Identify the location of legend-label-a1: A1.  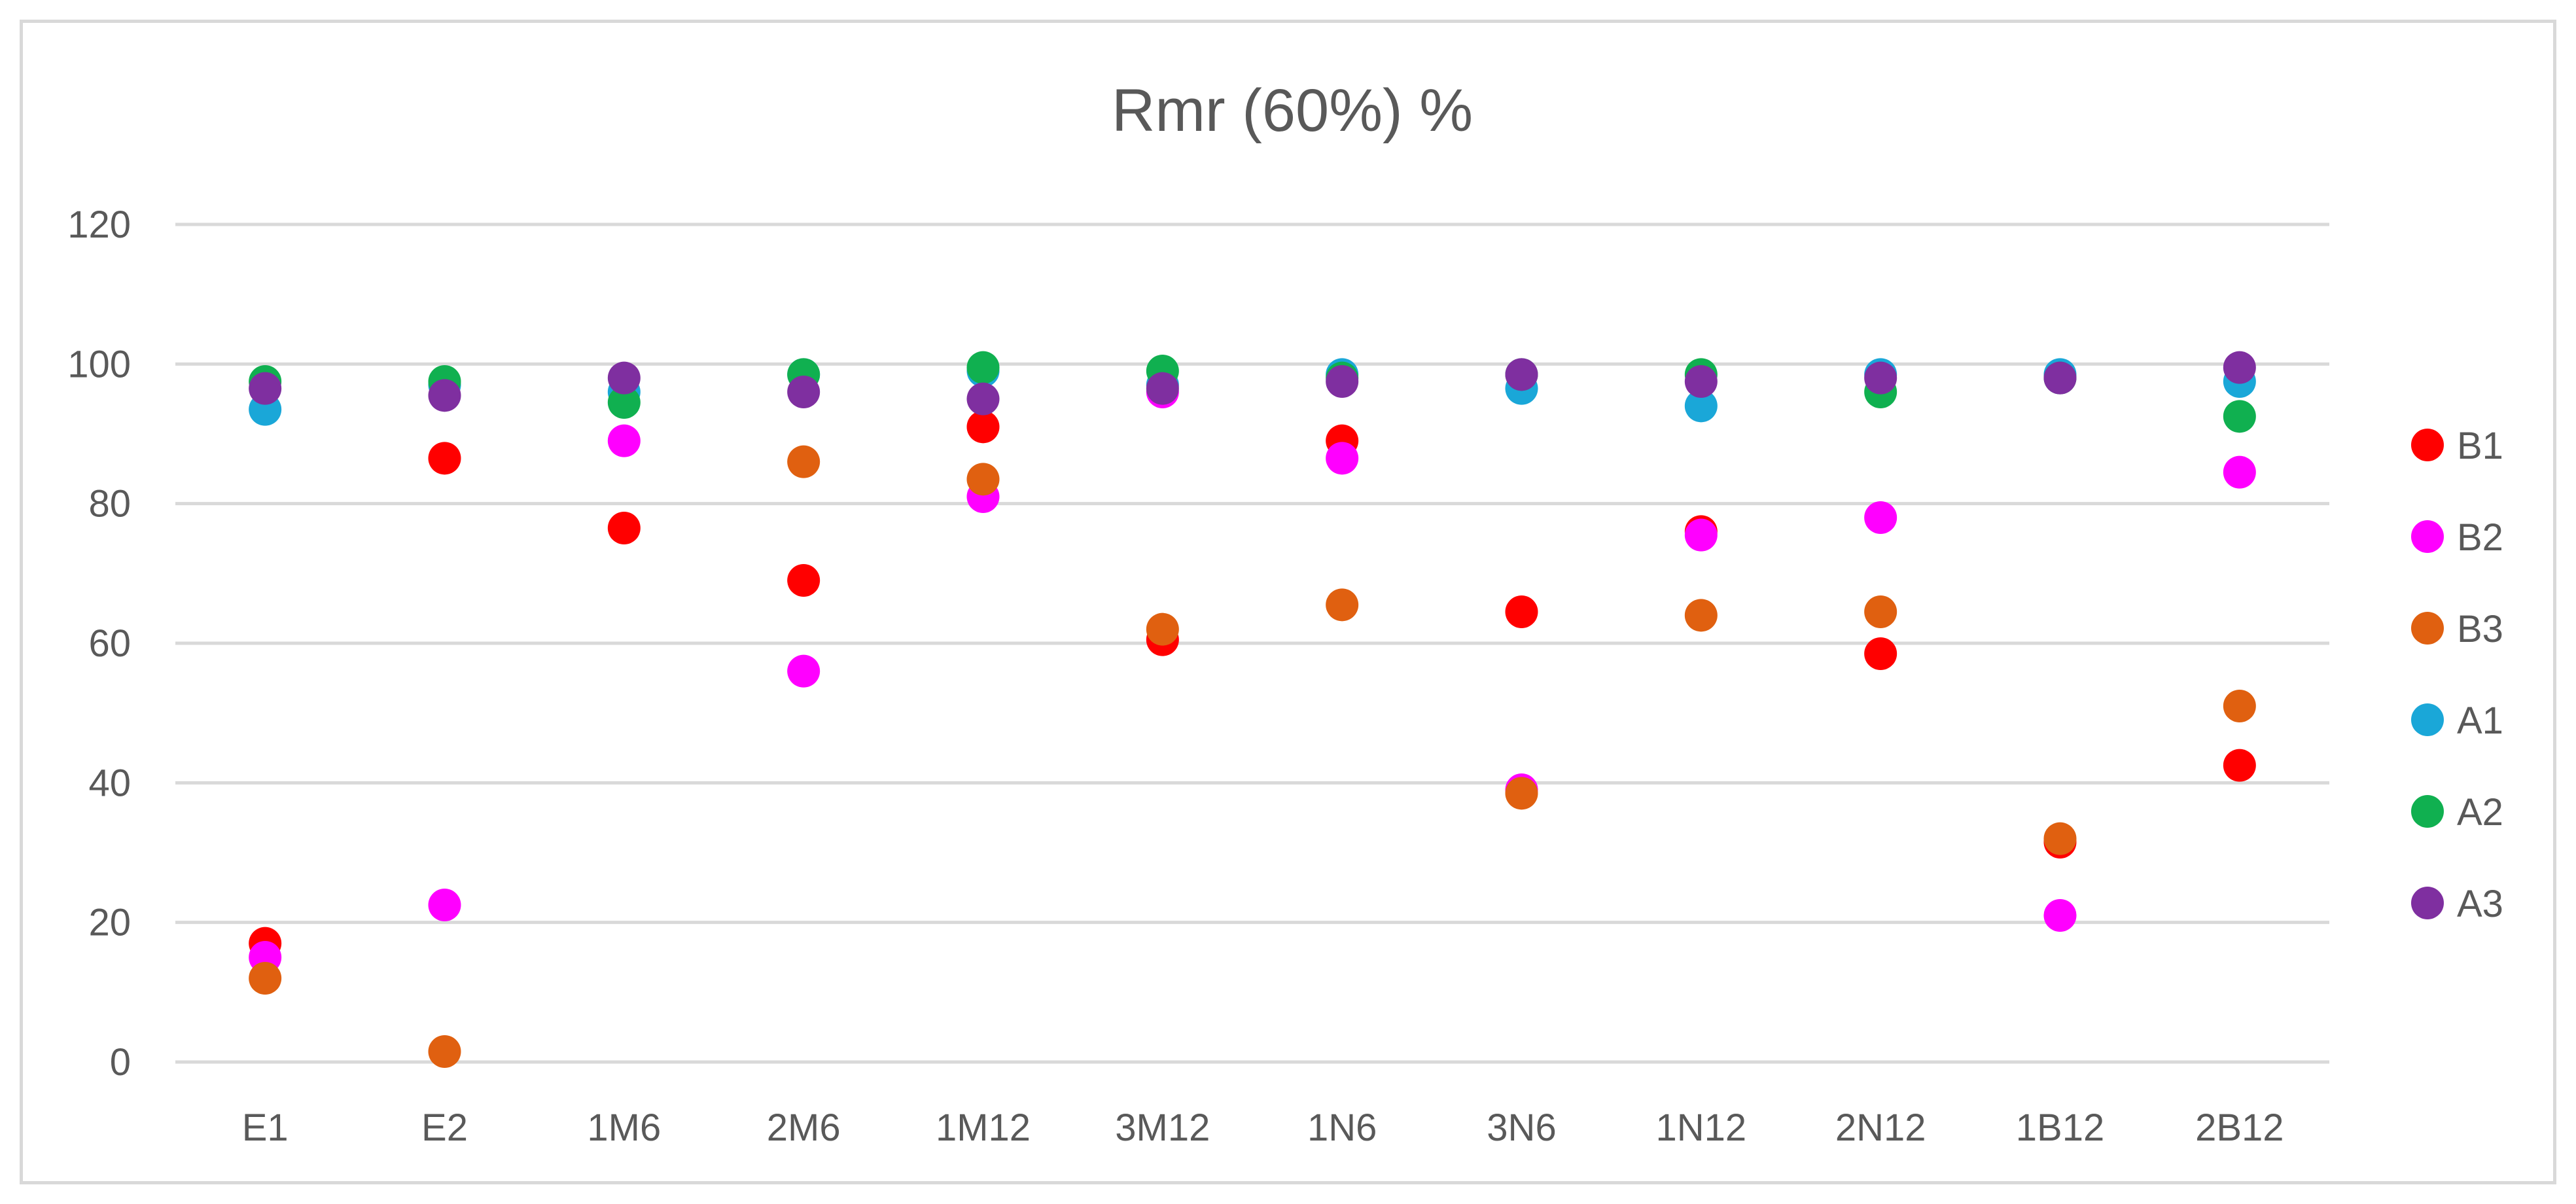
(2480, 720).